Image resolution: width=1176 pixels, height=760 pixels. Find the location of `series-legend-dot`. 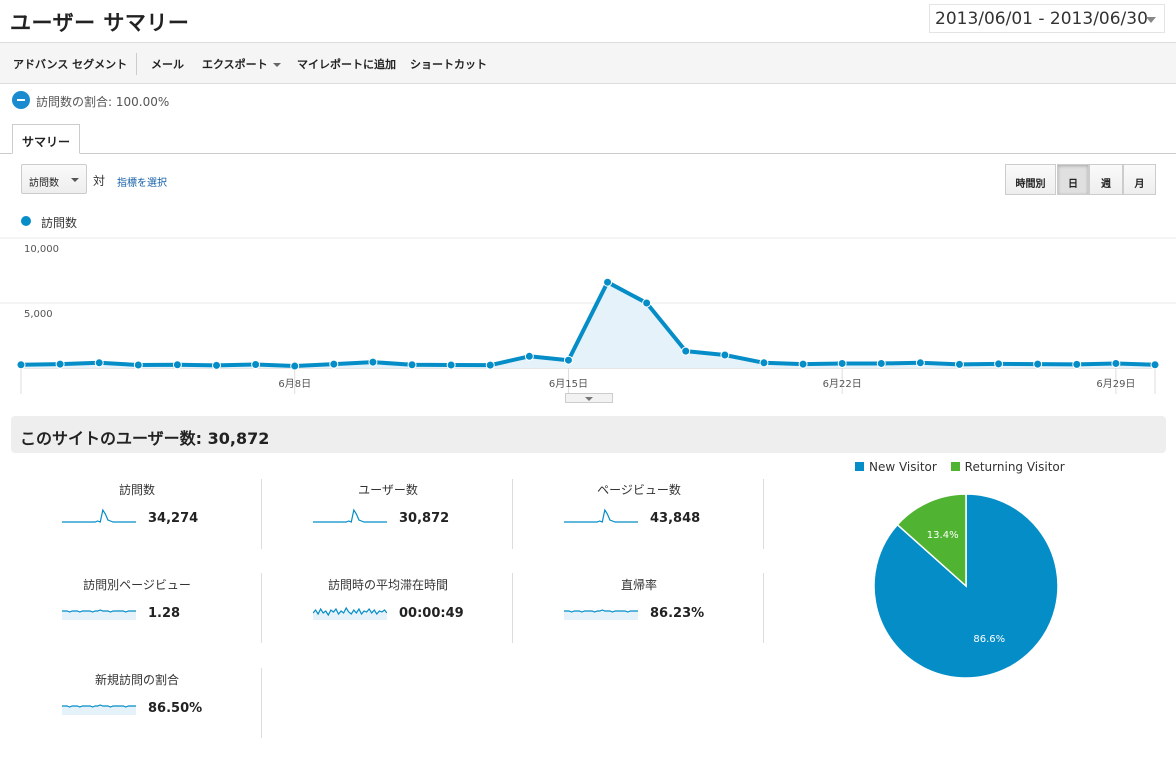

series-legend-dot is located at coordinates (26, 221).